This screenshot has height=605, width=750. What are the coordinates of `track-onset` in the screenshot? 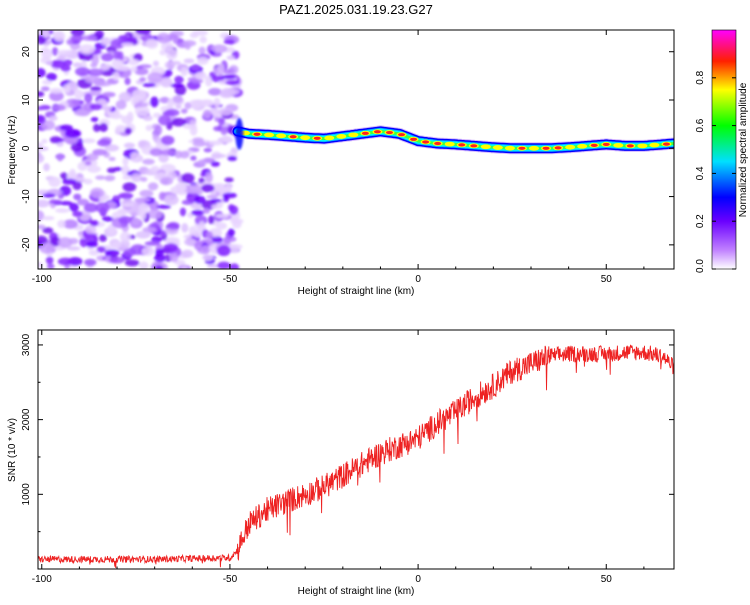 It's located at (239, 133).